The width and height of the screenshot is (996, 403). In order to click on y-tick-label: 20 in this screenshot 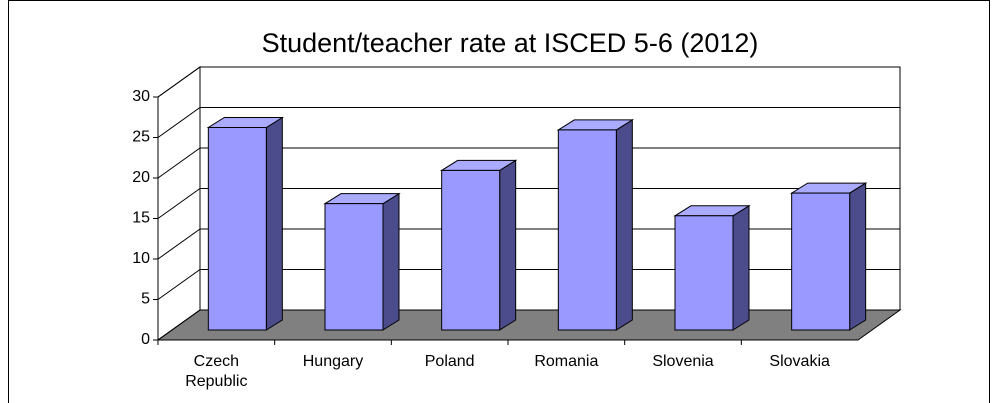, I will do `click(141, 177)`.